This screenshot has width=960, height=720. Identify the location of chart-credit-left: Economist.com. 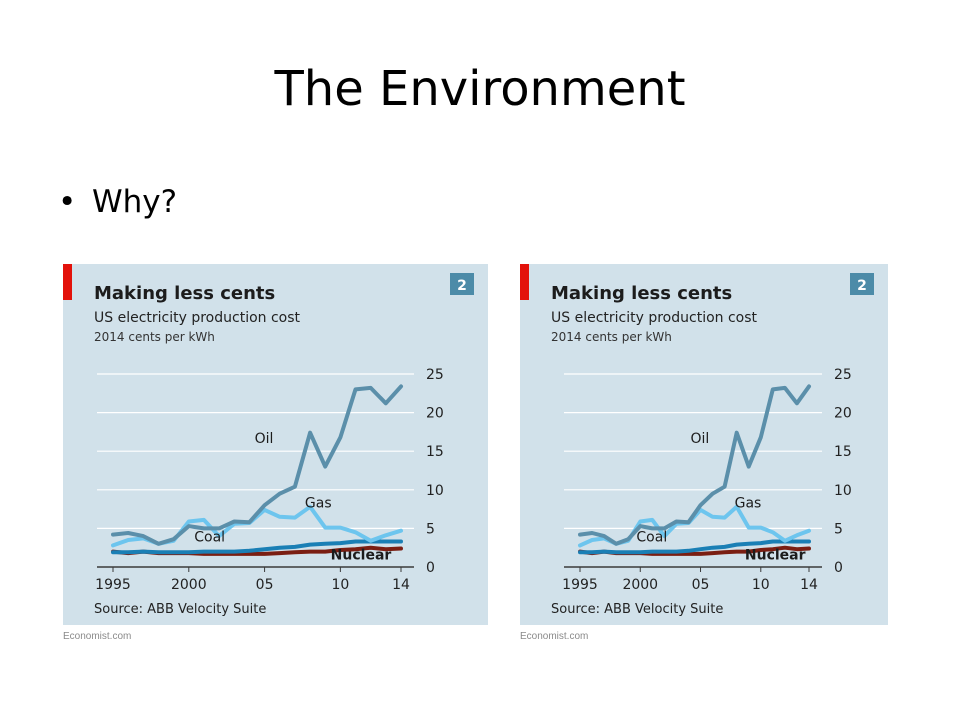
(97, 636).